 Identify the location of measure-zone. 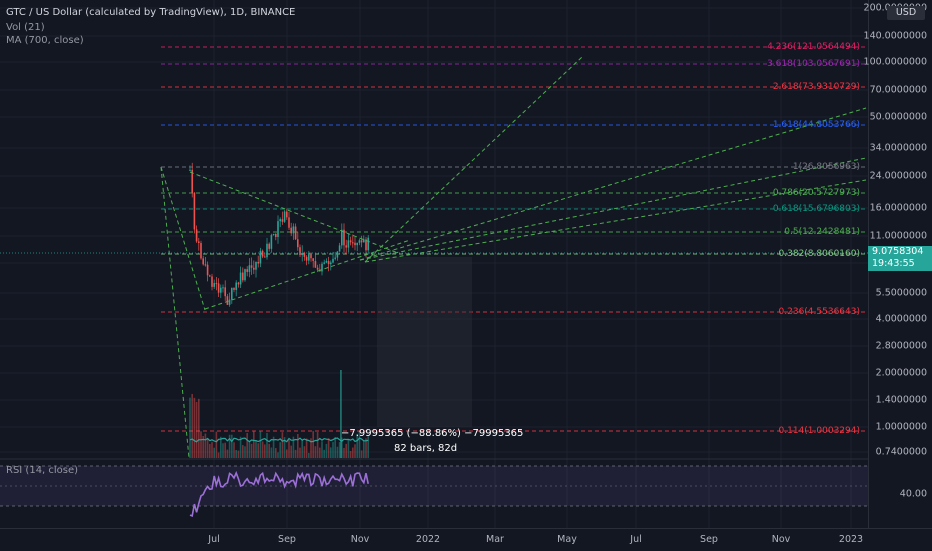
(424, 342).